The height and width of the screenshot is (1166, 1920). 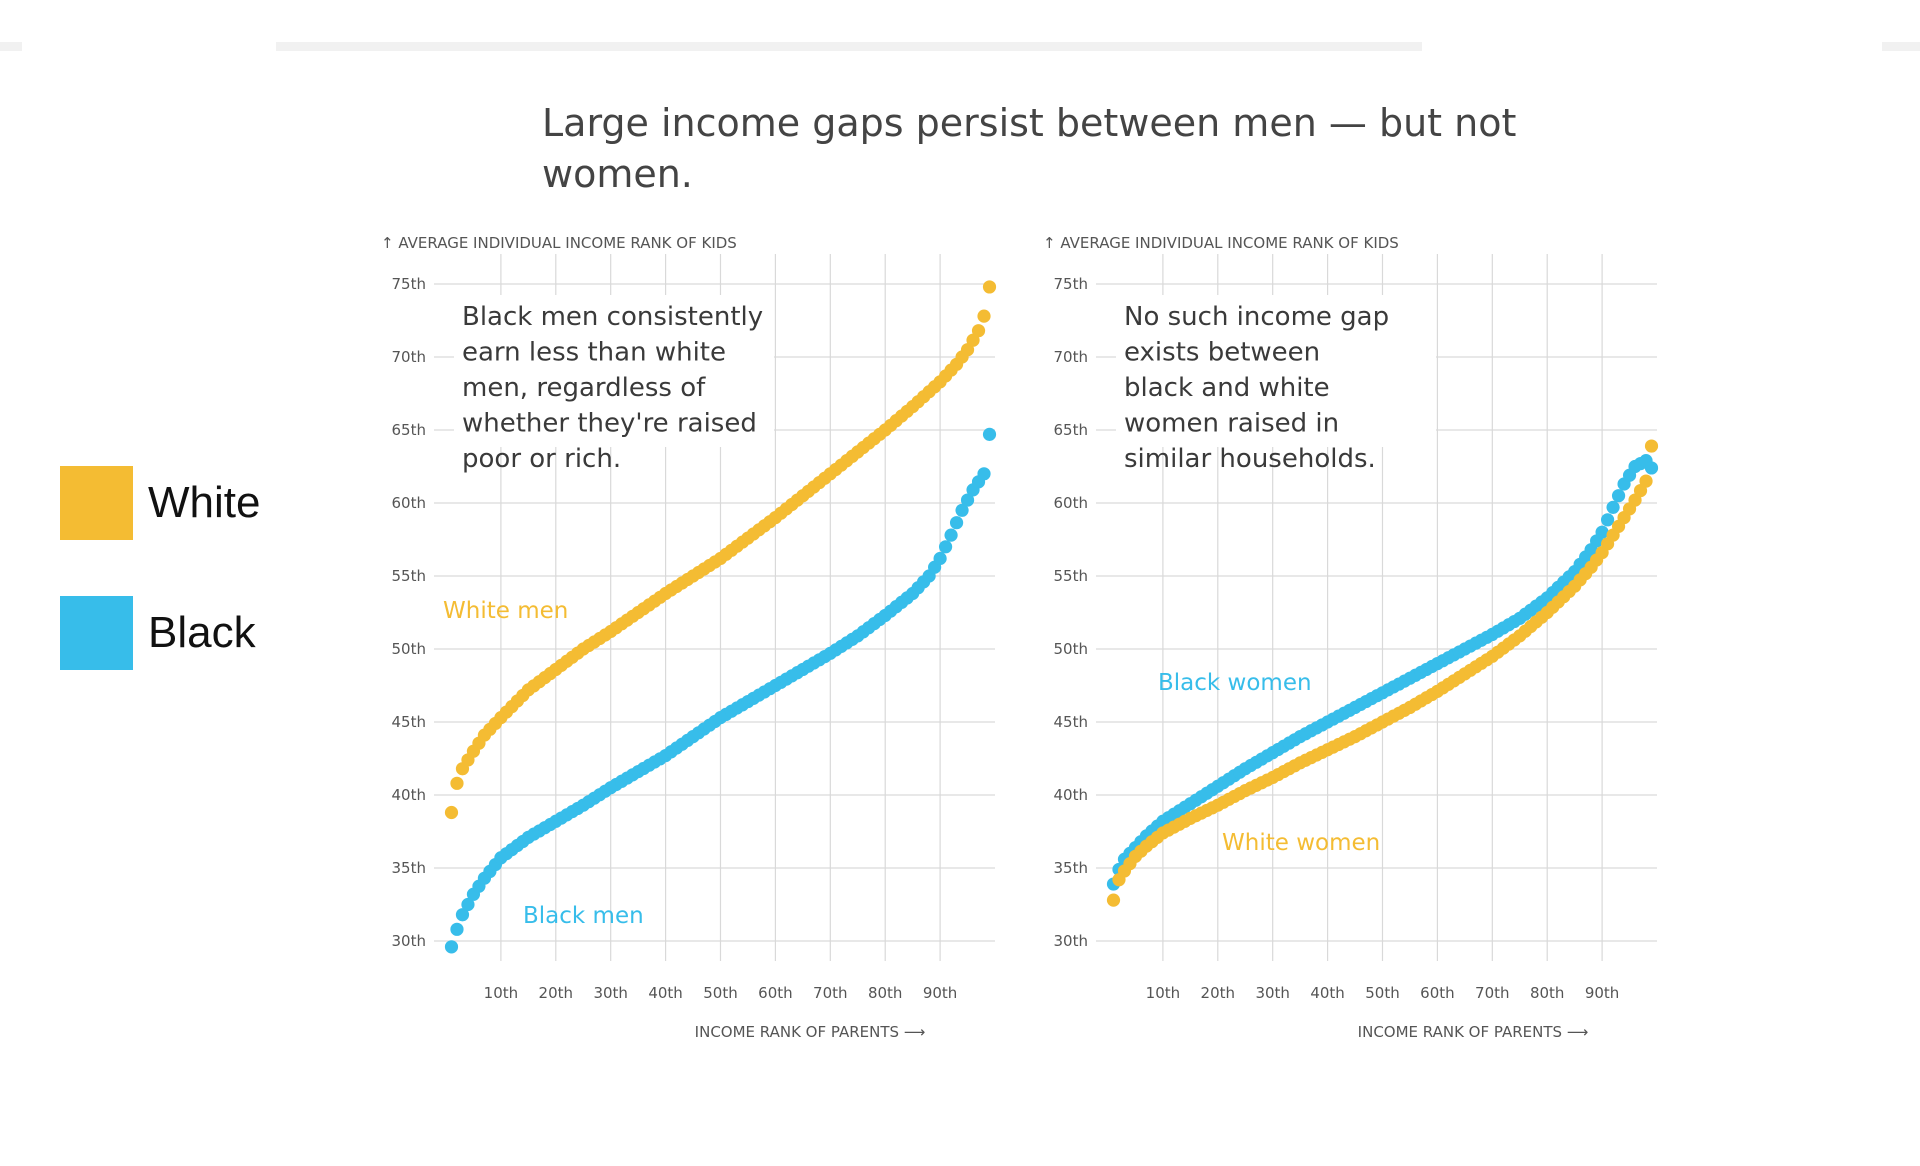 What do you see at coordinates (505, 611) in the screenshot?
I see `series-label-white-men: White men` at bounding box center [505, 611].